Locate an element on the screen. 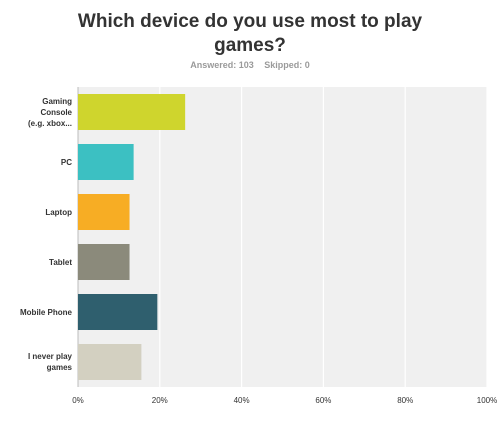  category-label: I never play games is located at coordinates (49, 362).